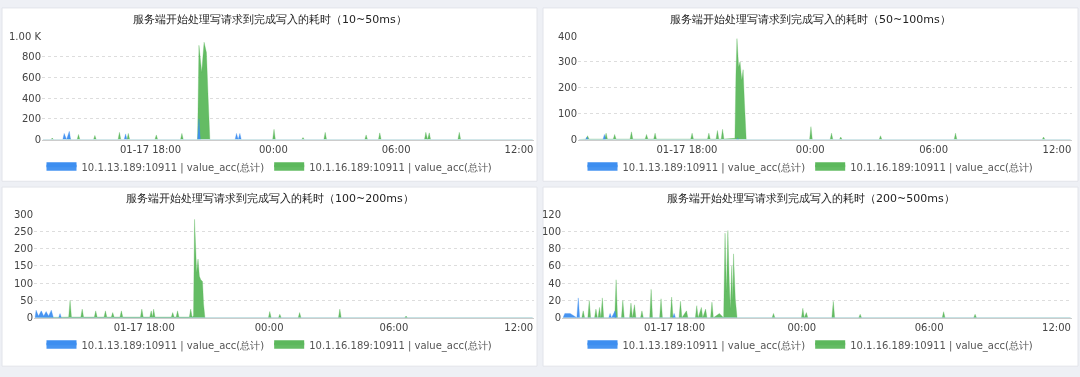  I want to click on y-tick-label: 60, so click(554, 266).